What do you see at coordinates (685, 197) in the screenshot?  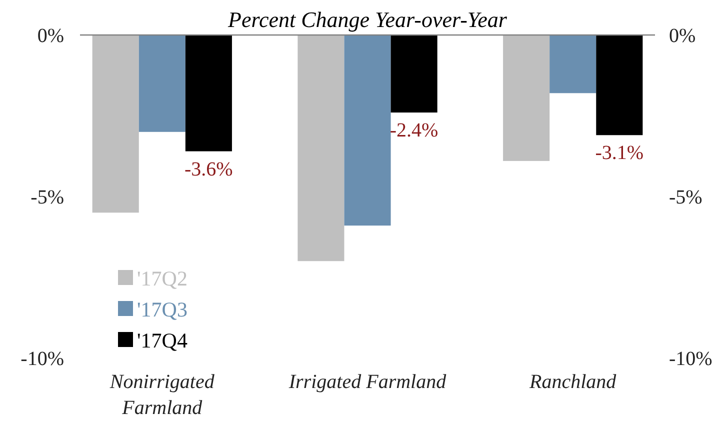 I see `y2-tick-label: -5%` at bounding box center [685, 197].